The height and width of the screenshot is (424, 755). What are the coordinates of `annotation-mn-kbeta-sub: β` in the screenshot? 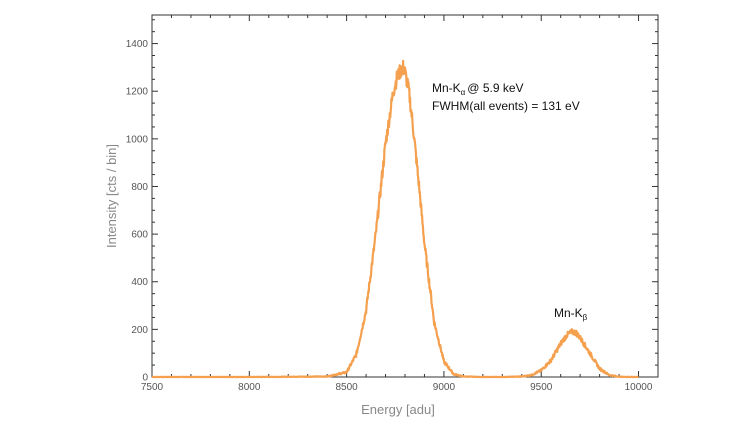 It's located at (585, 317).